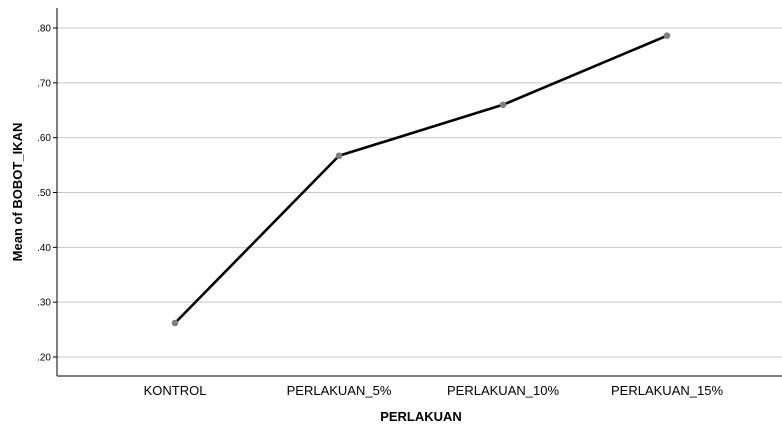 The height and width of the screenshot is (425, 782). I want to click on y-axis-title: Mean of BOBOT_IKAN, so click(17, 192).